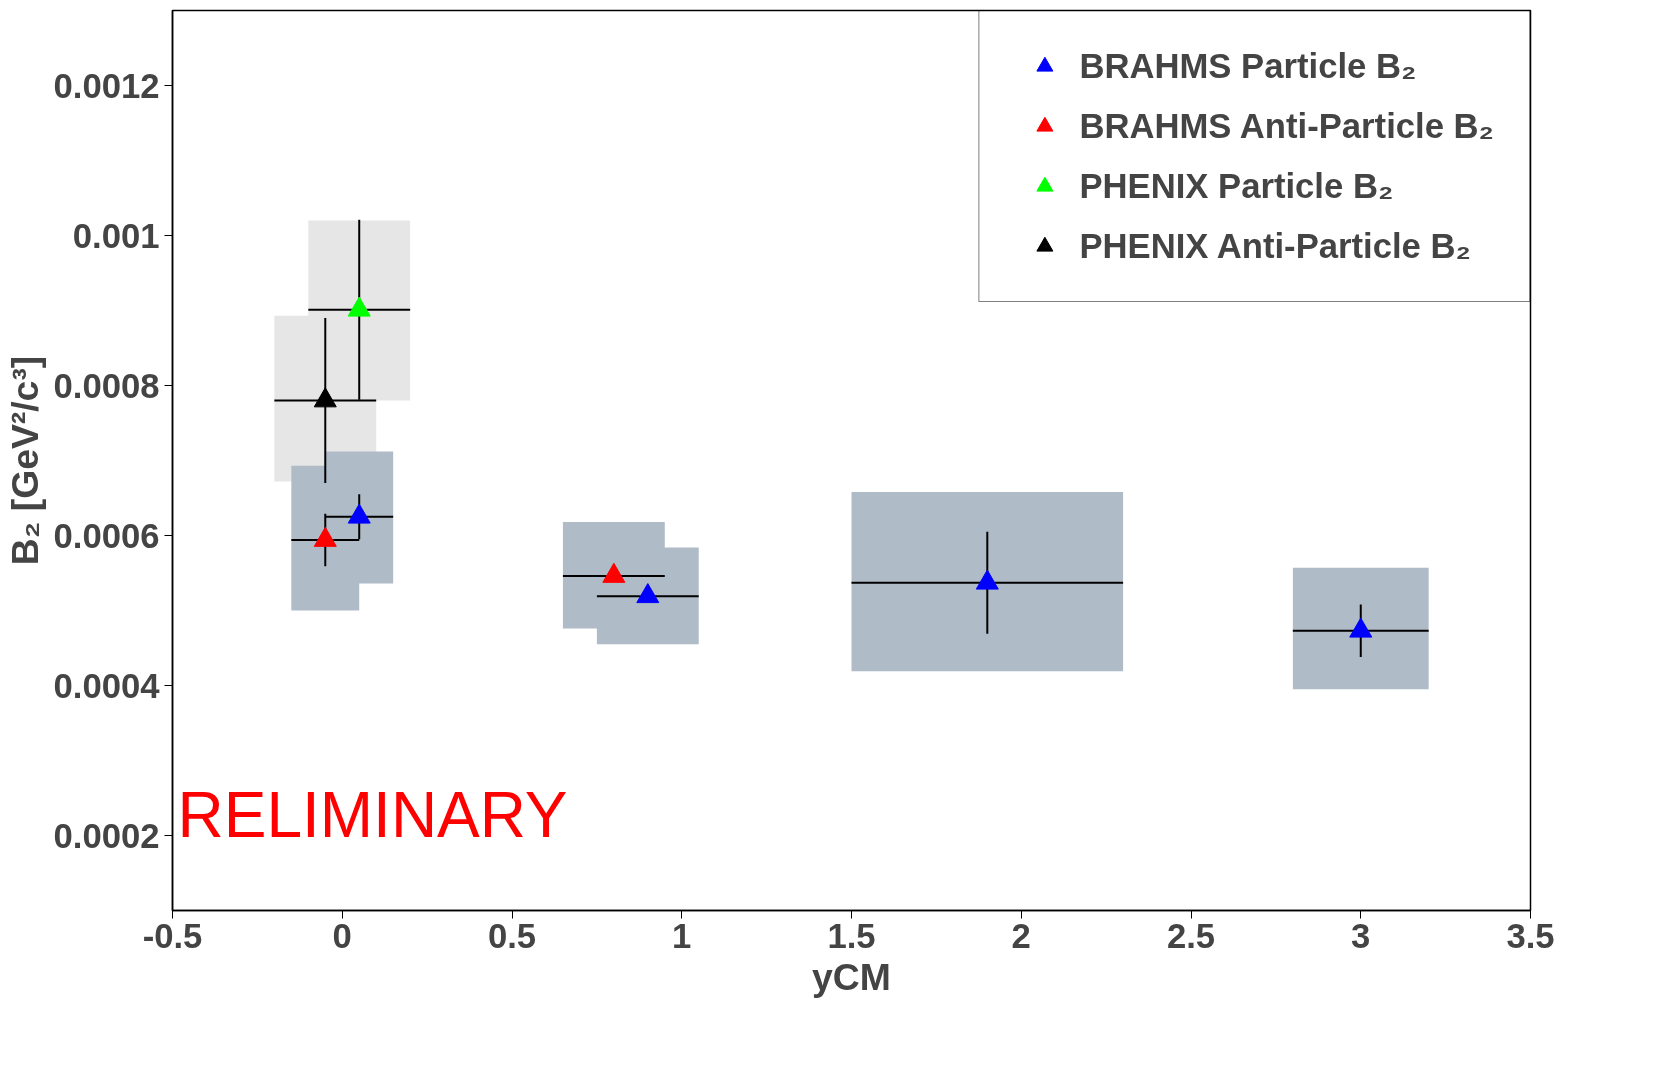 This screenshot has height=1074, width=1670. What do you see at coordinates (1021, 935) in the screenshot?
I see `x-tick-label: 2` at bounding box center [1021, 935].